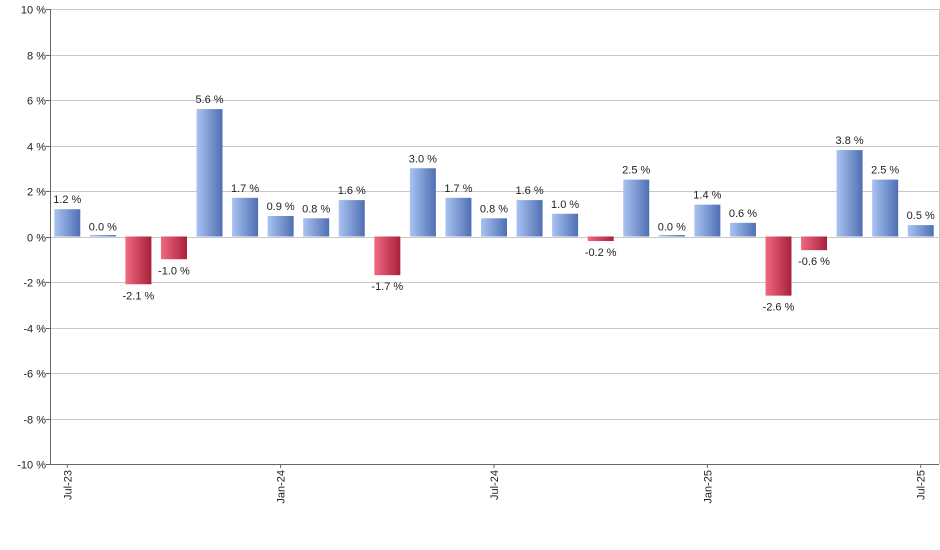 This screenshot has width=940, height=550. Describe the element at coordinates (707, 196) in the screenshot. I see `bar-value-label: 1.4 %` at that location.